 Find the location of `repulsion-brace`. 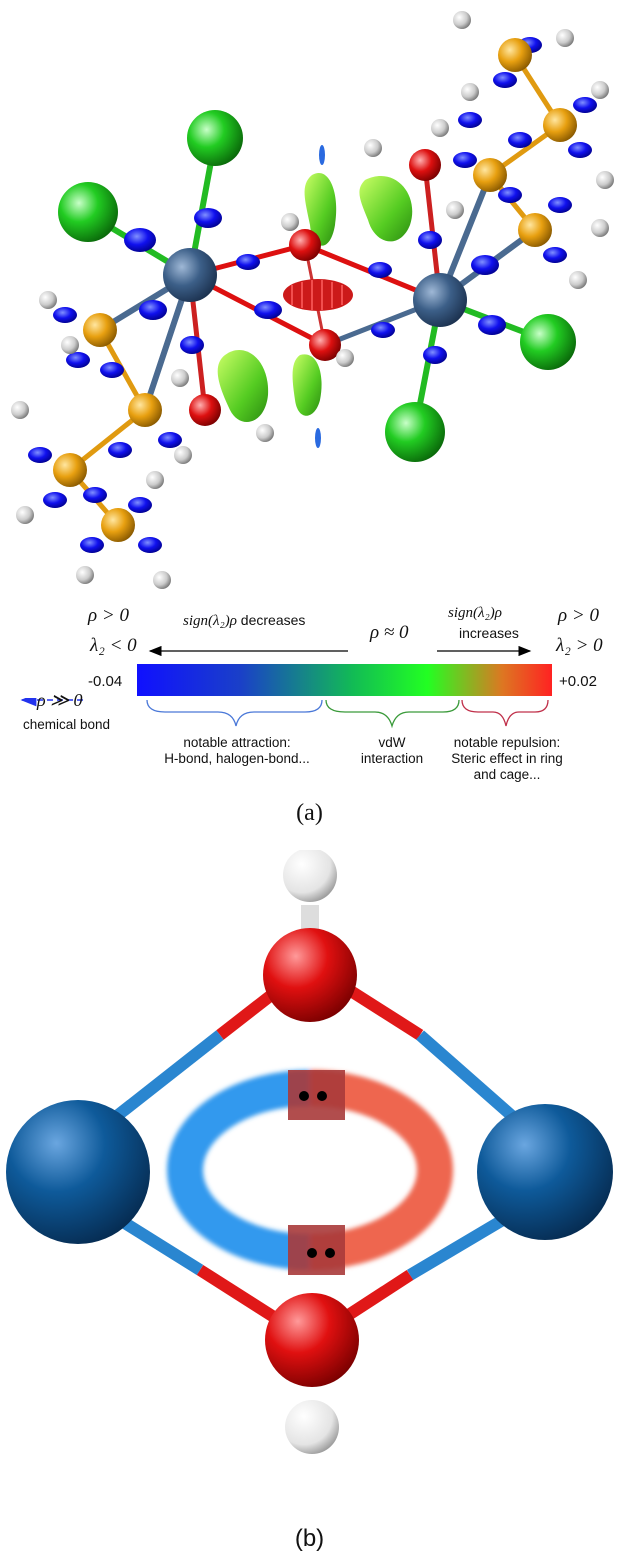

repulsion-brace is located at coordinates (505, 713).